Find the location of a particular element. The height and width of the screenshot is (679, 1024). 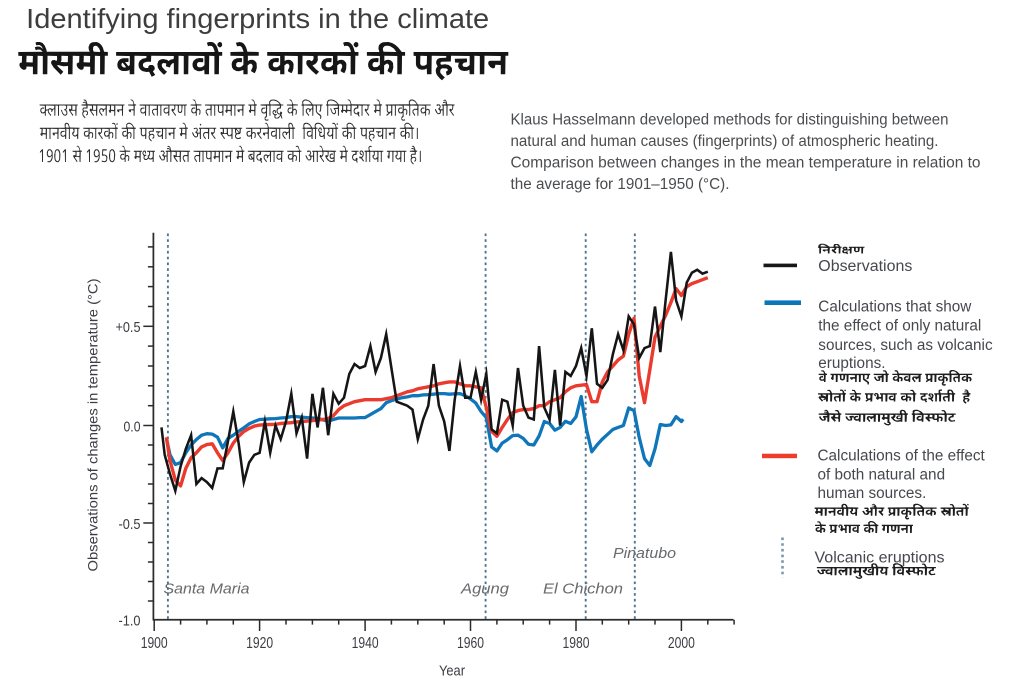

svg-text: Volcanic eruptions is located at coordinates (880, 558).